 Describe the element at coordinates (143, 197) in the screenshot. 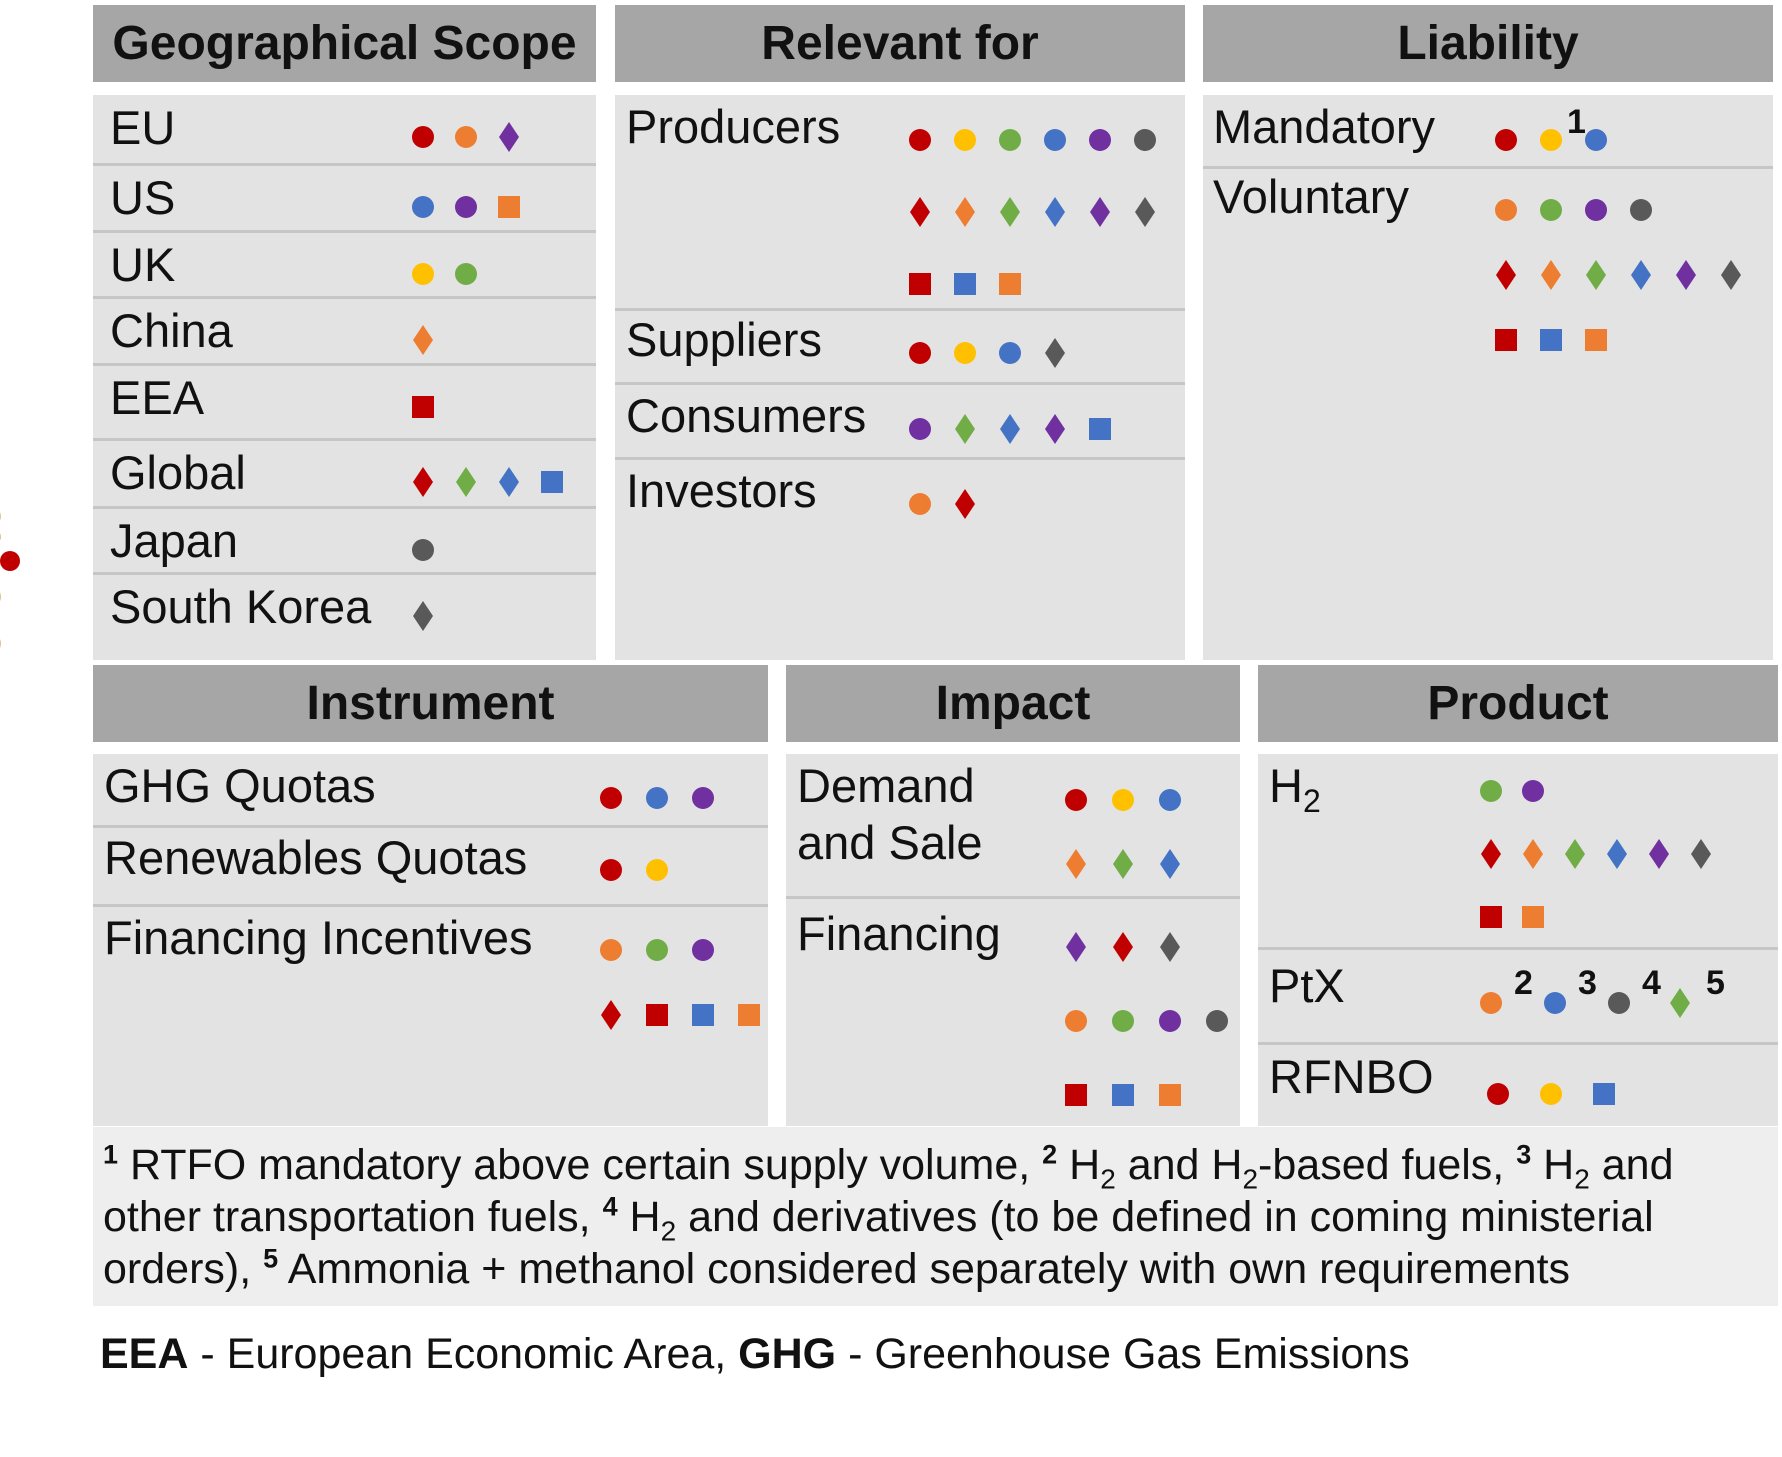

I see `geo-label-us: US` at that location.